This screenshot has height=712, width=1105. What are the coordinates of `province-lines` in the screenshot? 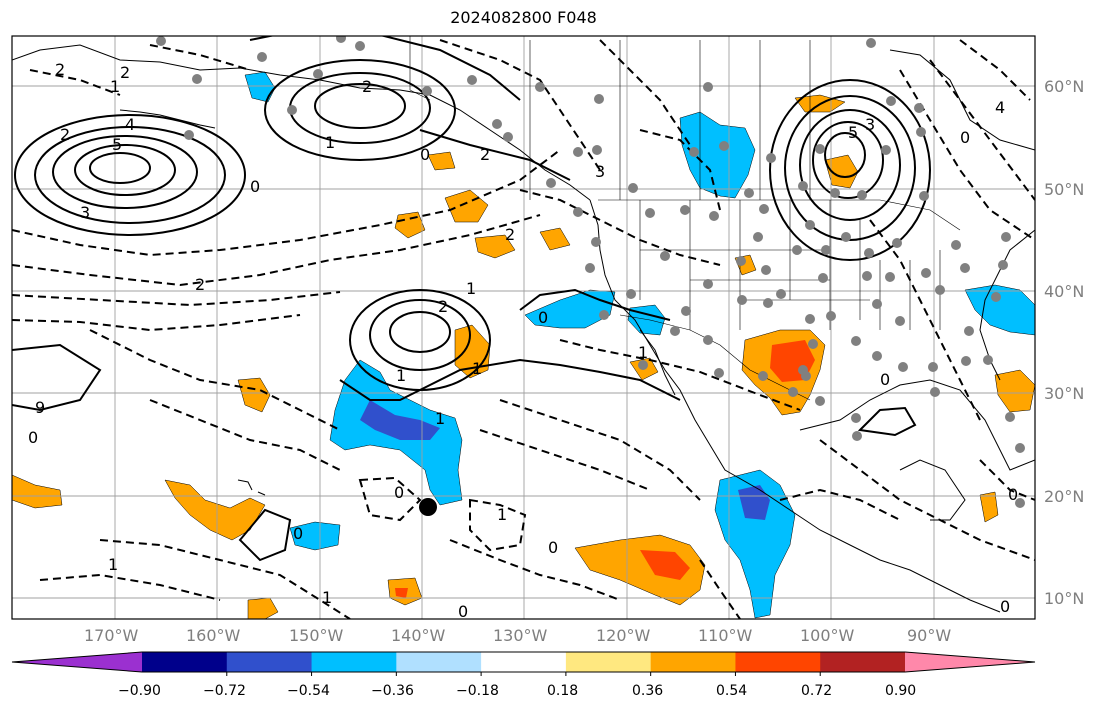 It's located at (670, 120).